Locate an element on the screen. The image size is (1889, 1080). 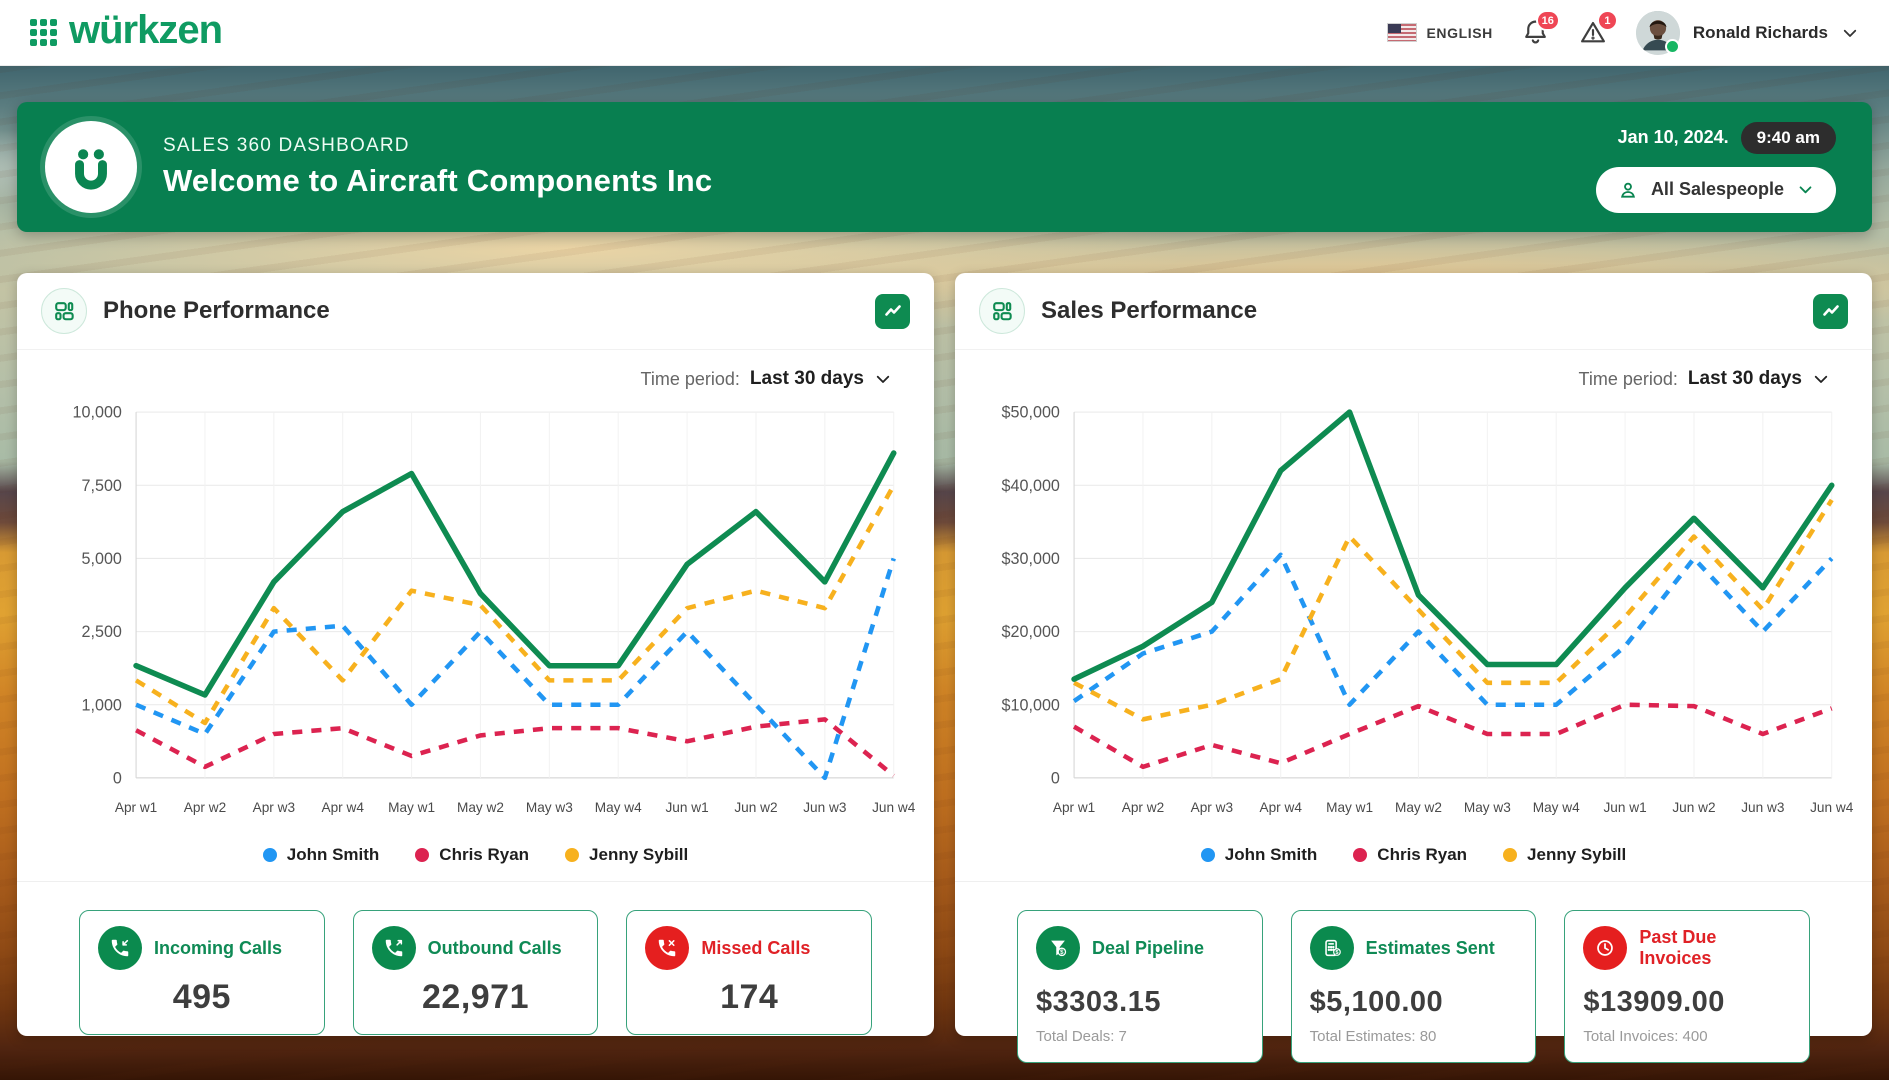
banner-title: Welcome to Aircraft Components Inc is located at coordinates (438, 180).